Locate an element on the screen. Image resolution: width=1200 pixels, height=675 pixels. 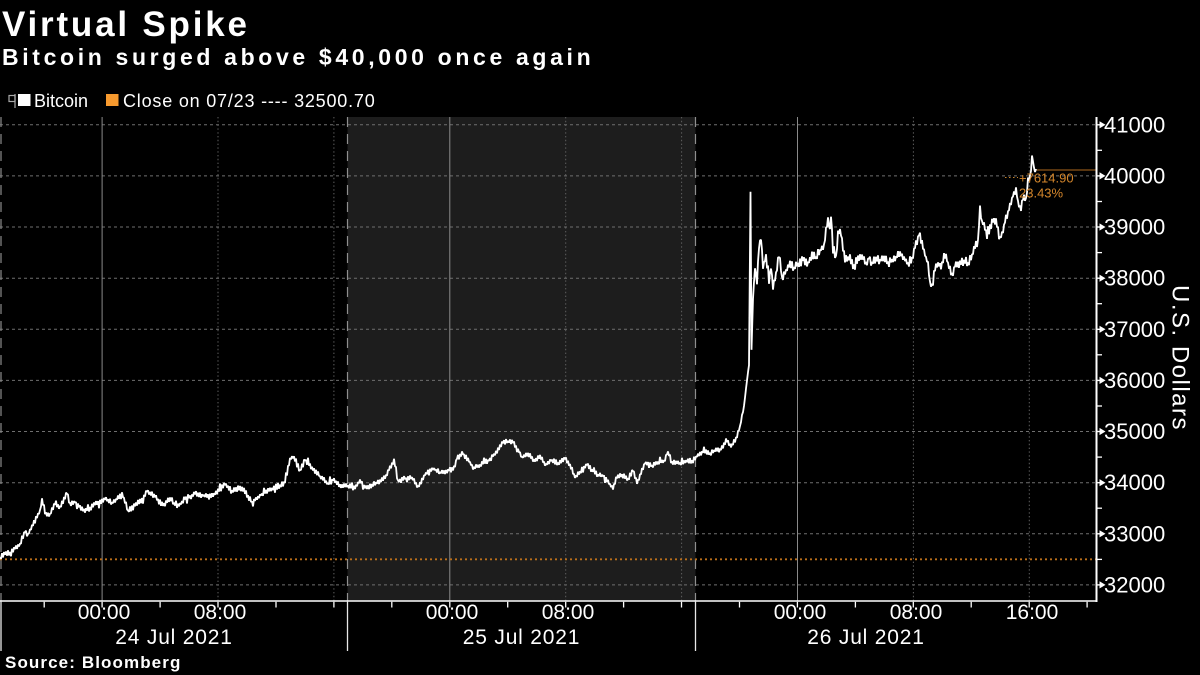
svg-text: 23.43% is located at coordinates (1041, 193).